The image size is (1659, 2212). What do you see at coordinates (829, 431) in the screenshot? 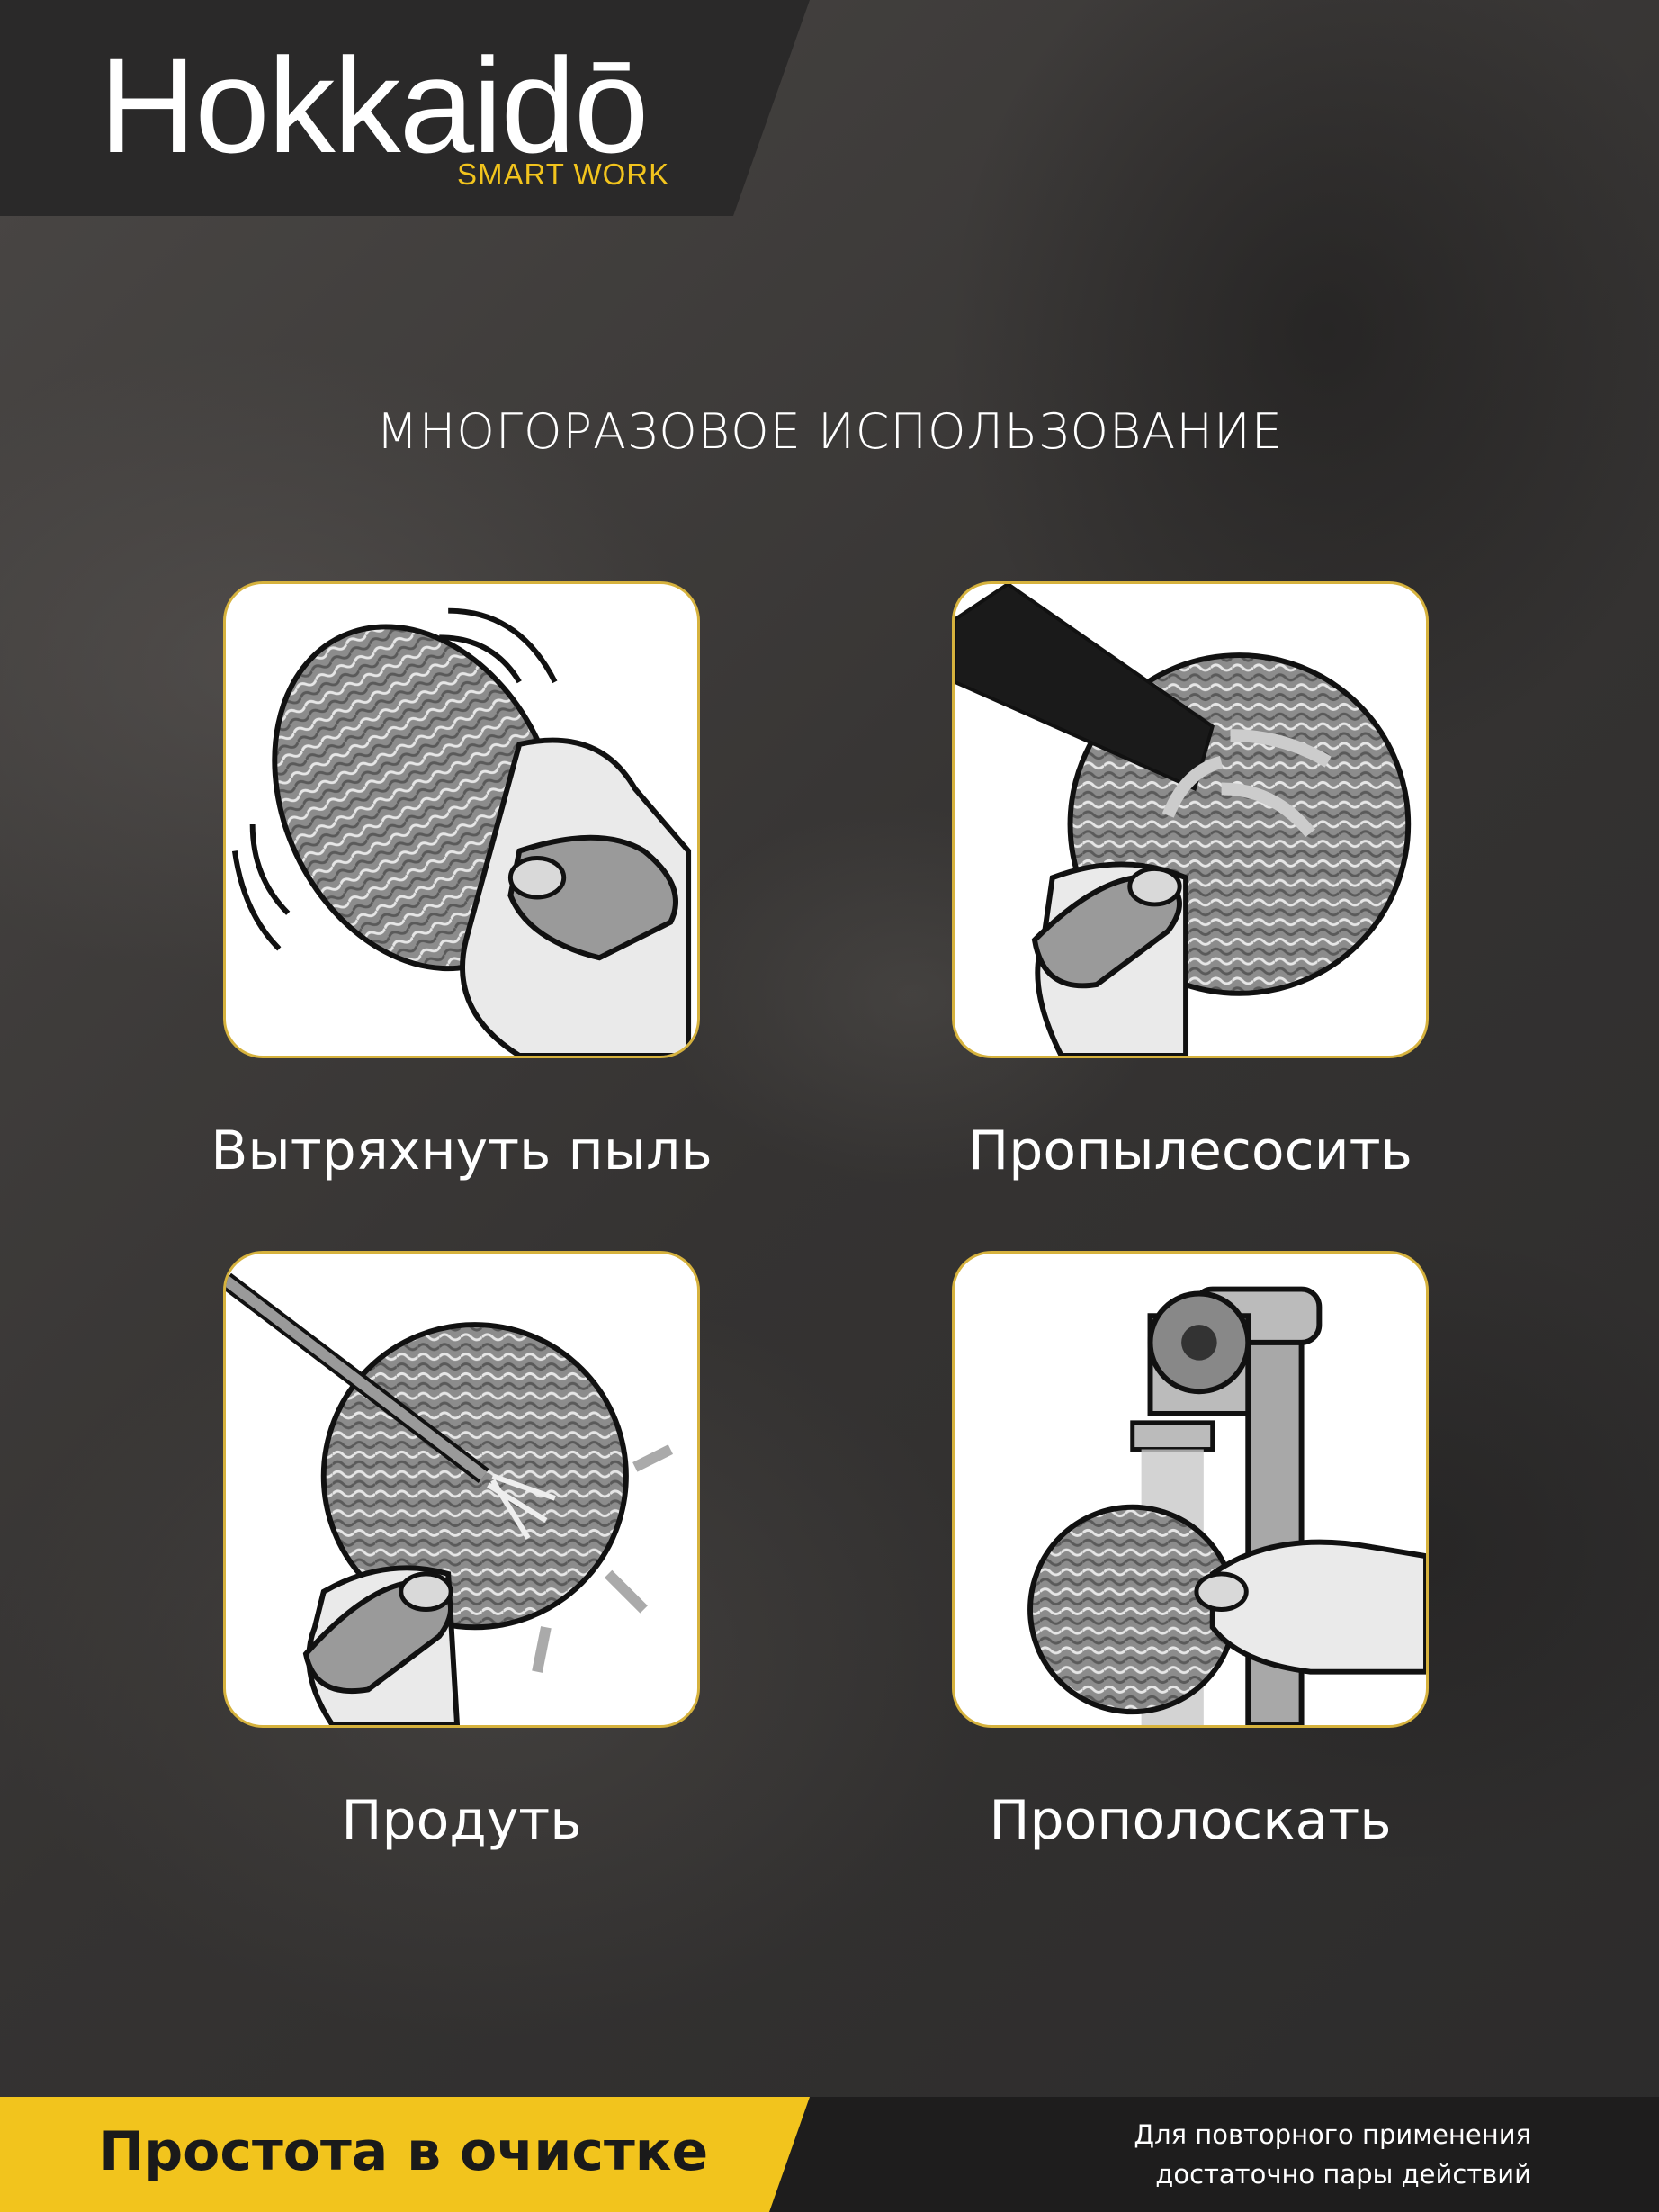
I see `section-title: МНОГОРАЗОВОЕ ИСПОЛЬЗОВАНИЕ` at bounding box center [829, 431].